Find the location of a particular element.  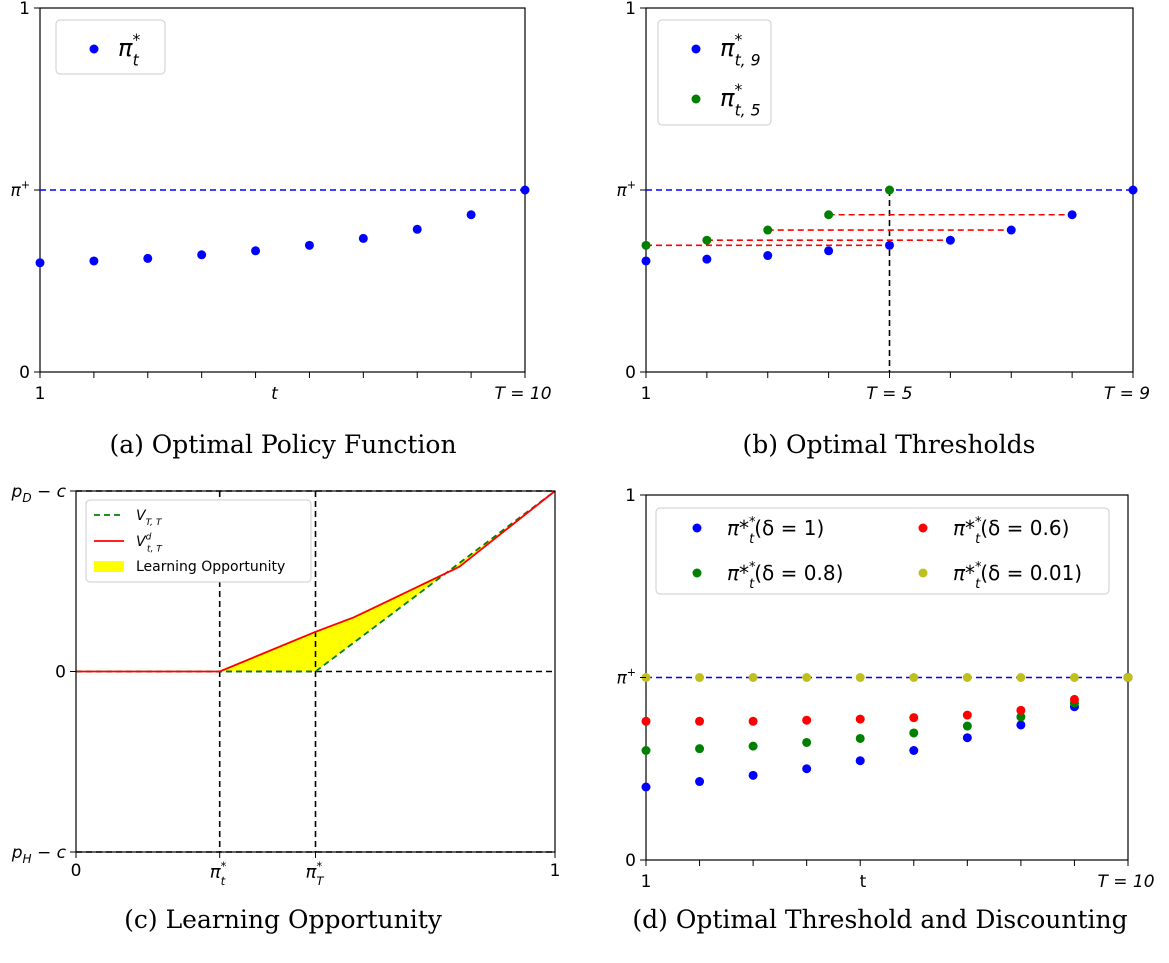

ytick-label-c-bottom: pH − c is located at coordinates (39, 854).